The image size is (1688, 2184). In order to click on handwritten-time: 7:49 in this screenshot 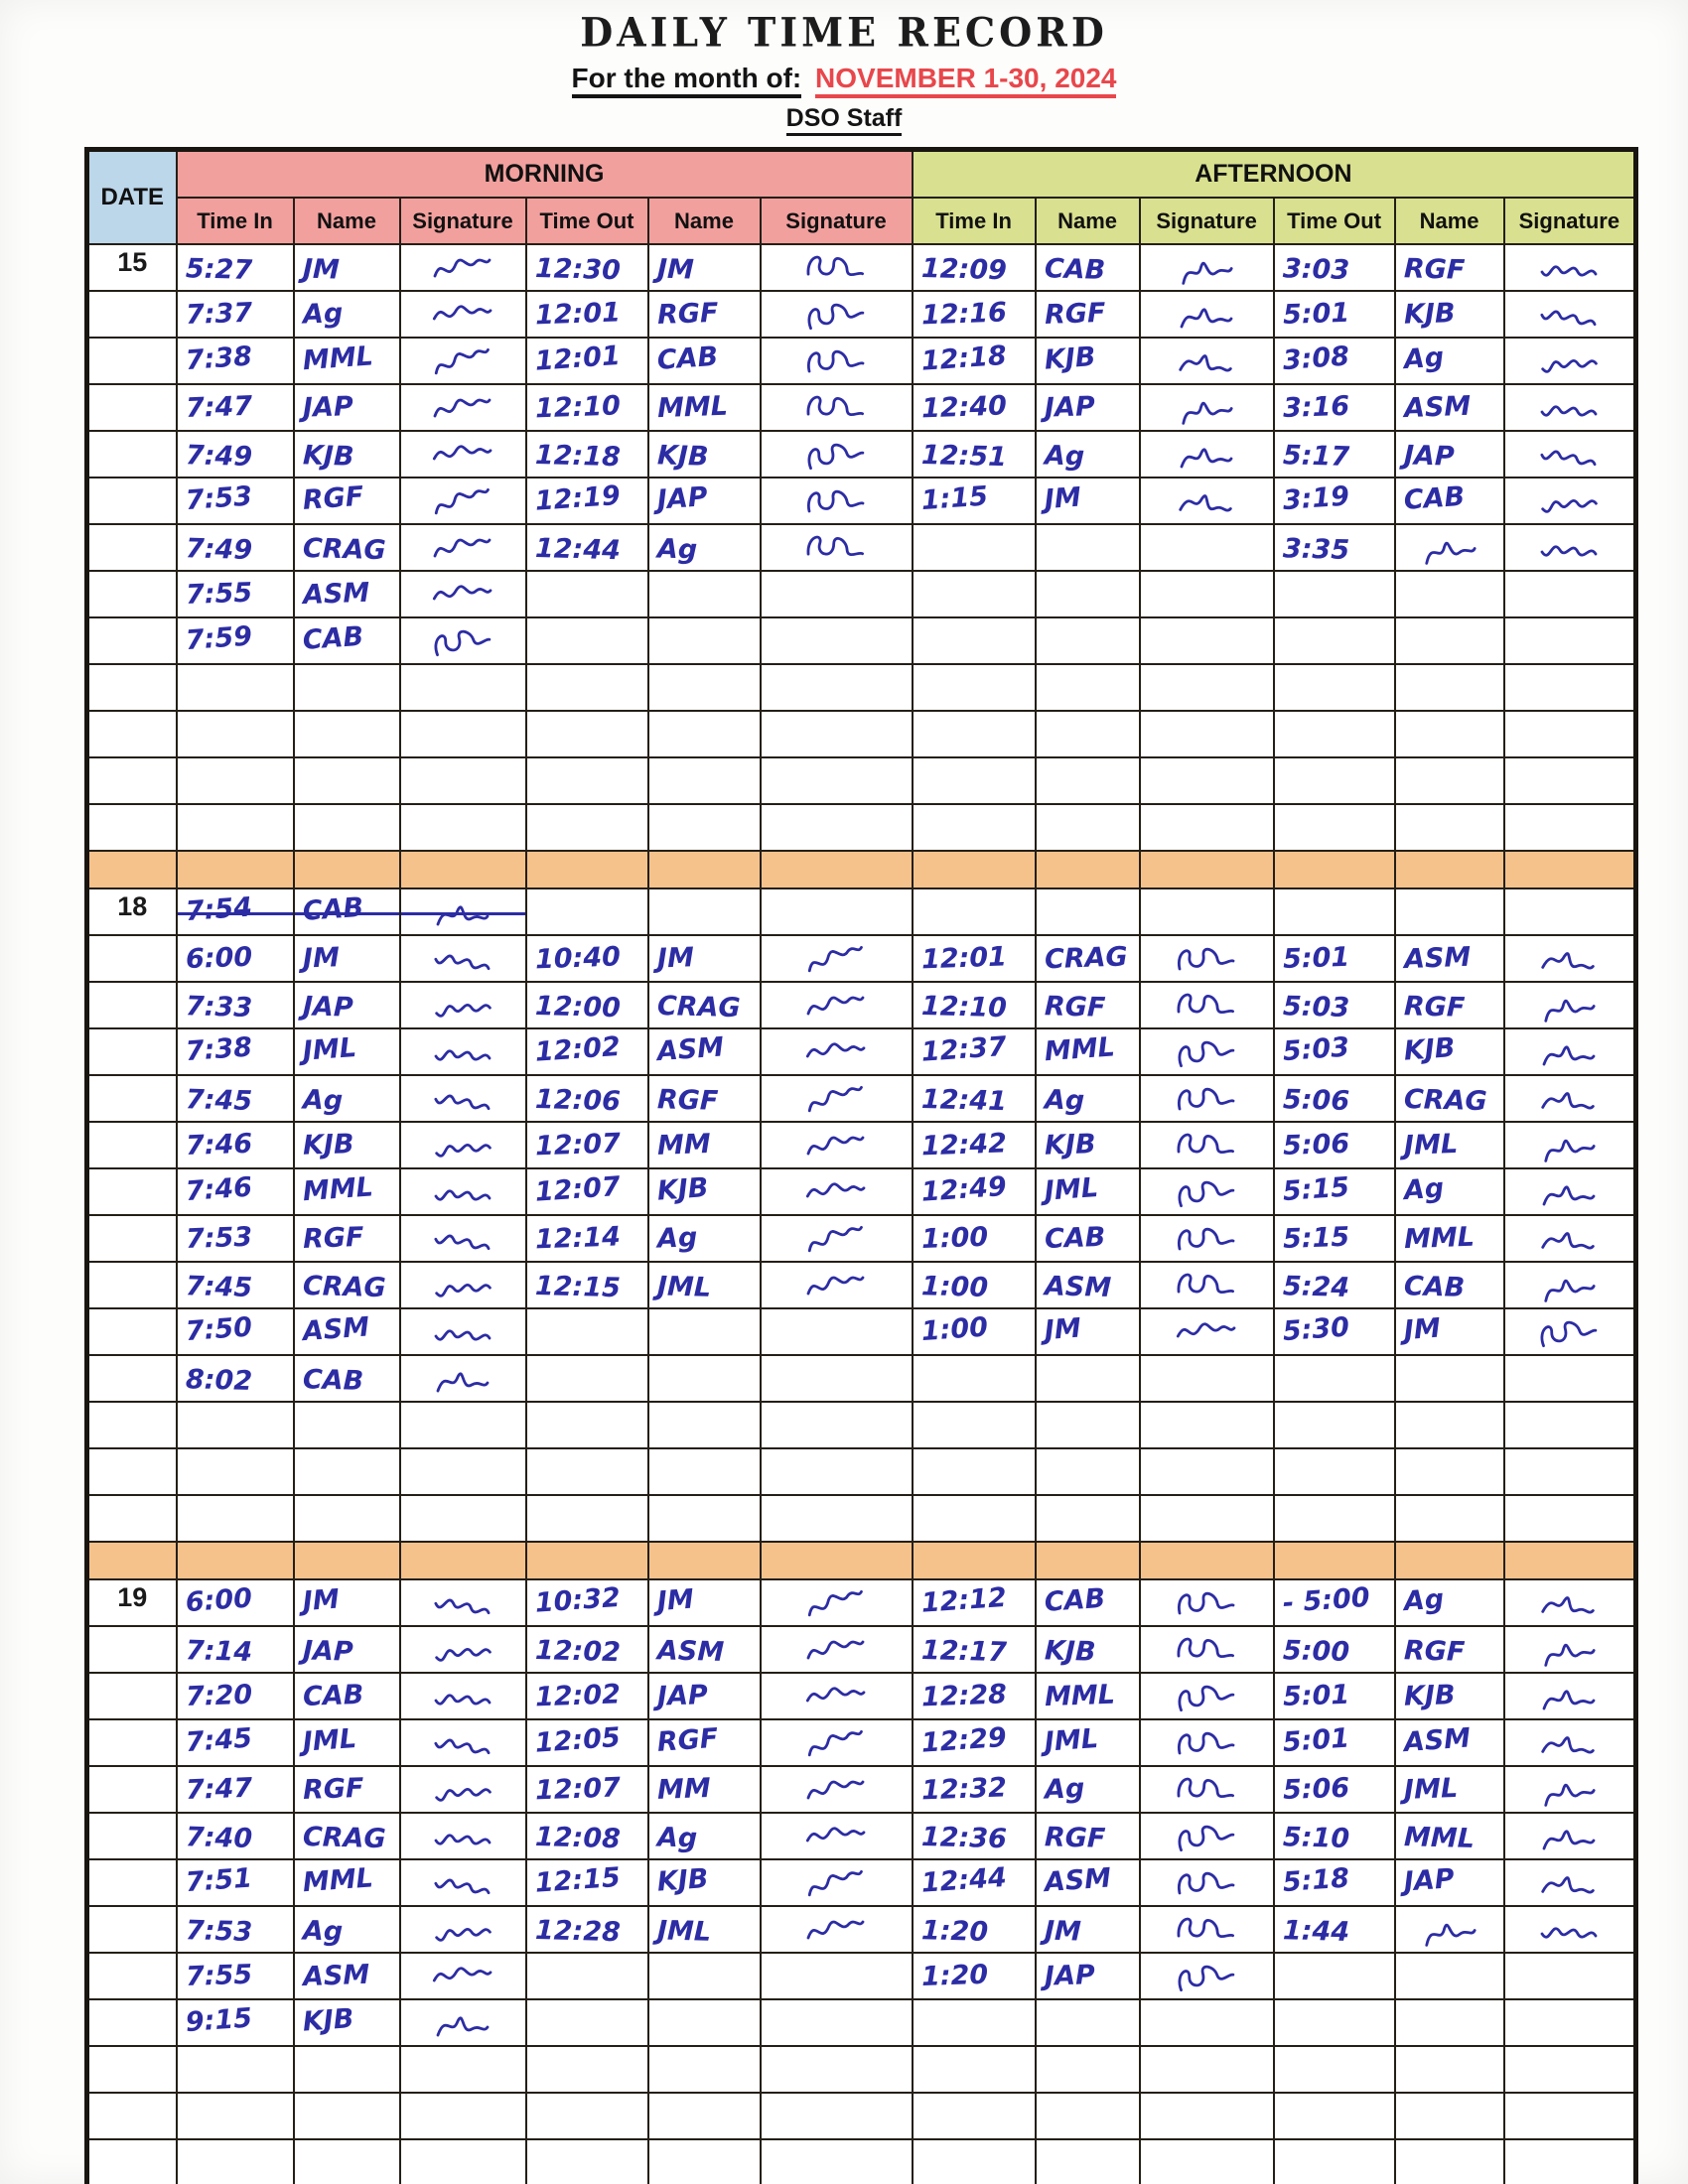, I will do `click(219, 549)`.